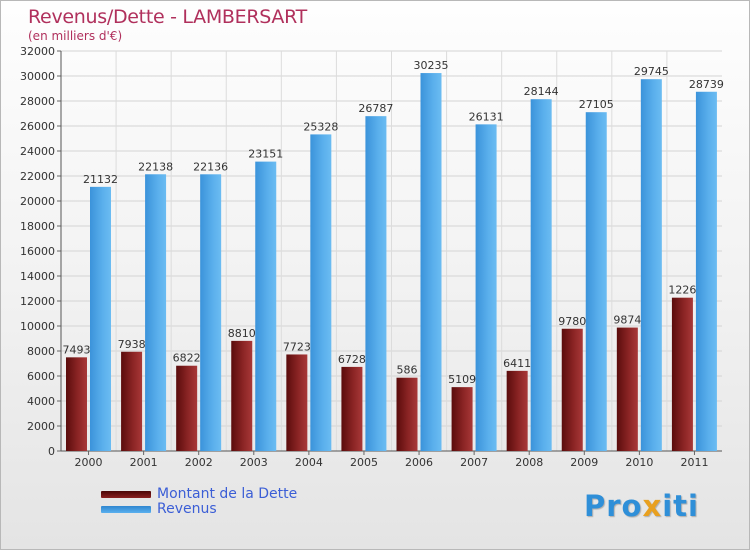 This screenshot has height=550, width=750. What do you see at coordinates (572, 321) in the screenshot?
I see `data-label-debt: 9780` at bounding box center [572, 321].